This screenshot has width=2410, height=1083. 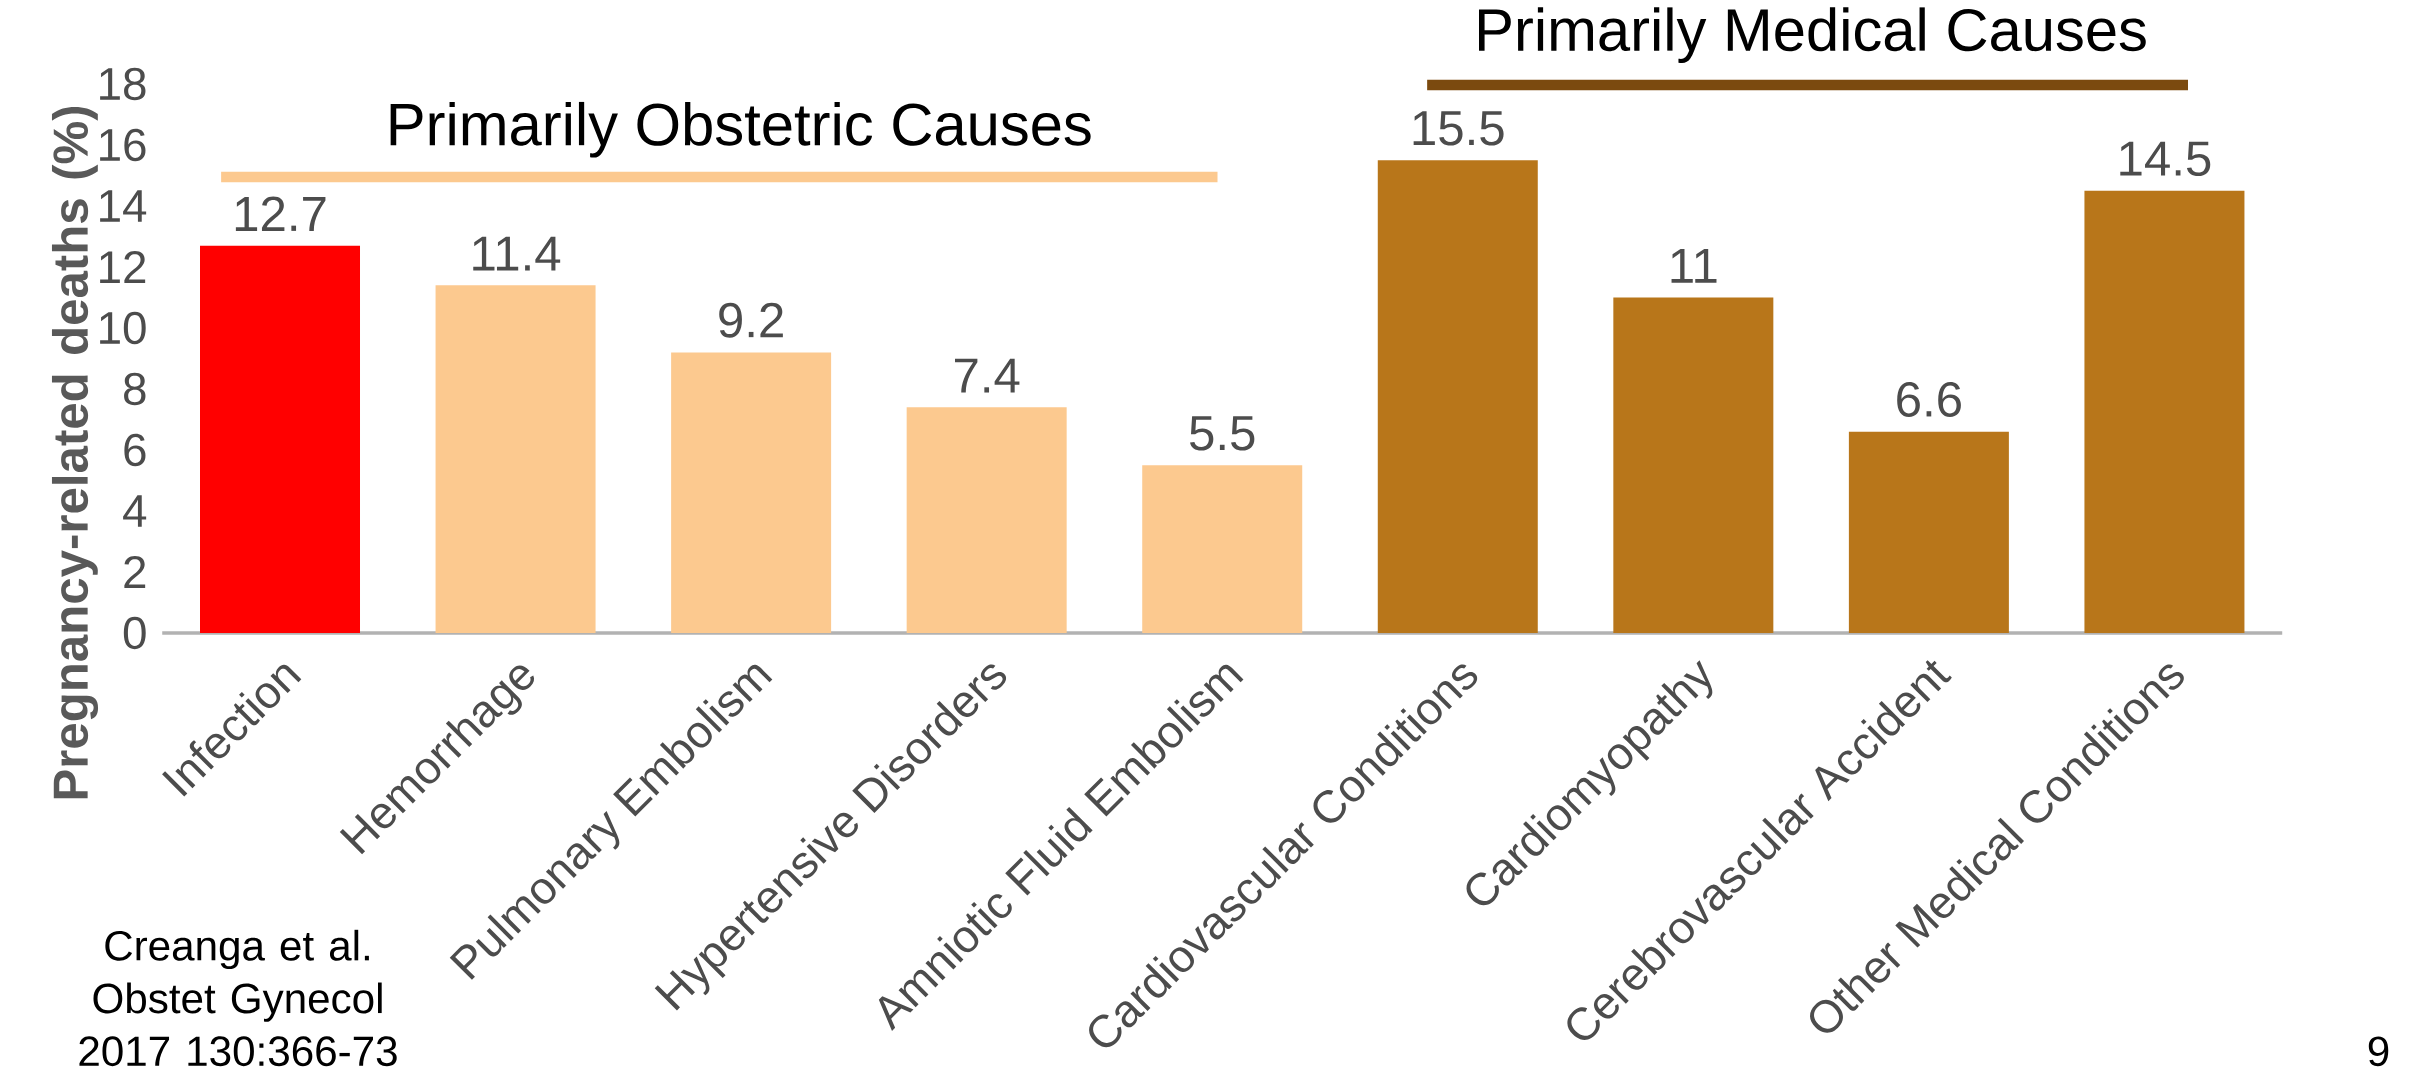 What do you see at coordinates (123, 328) in the screenshot?
I see `y-tick-label: 10` at bounding box center [123, 328].